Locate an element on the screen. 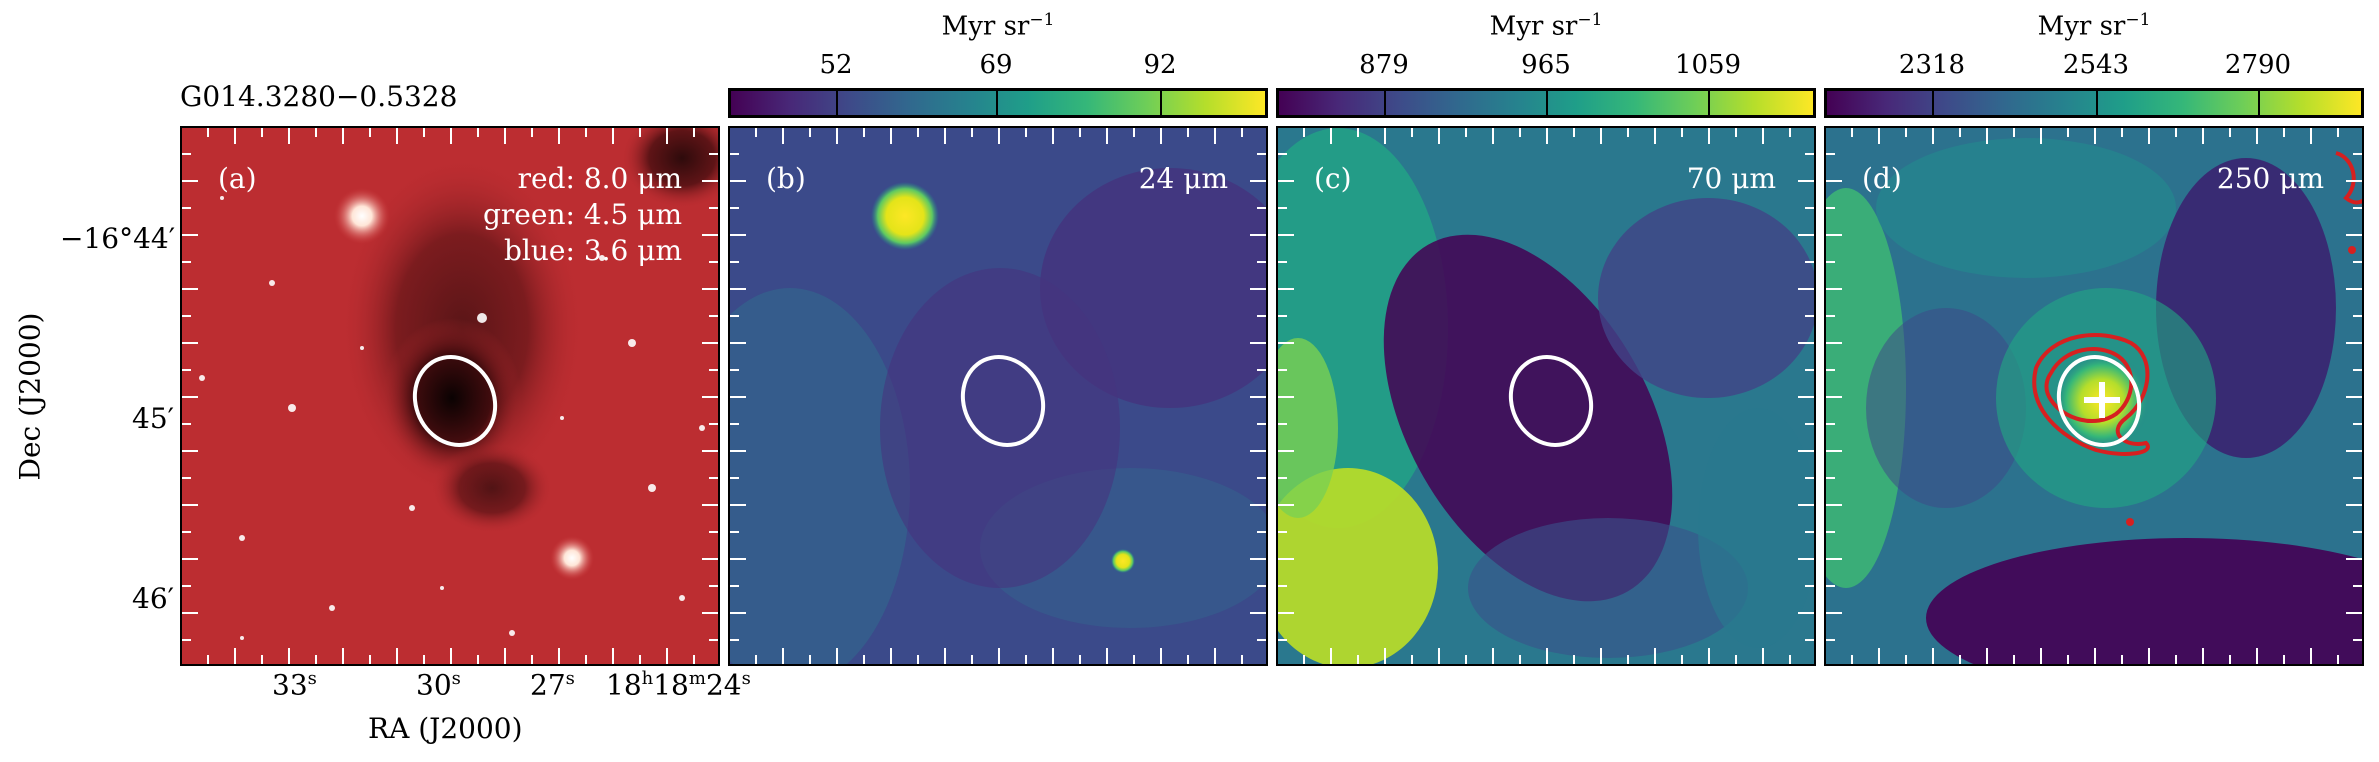  ra-tick-label: 27s is located at coordinates (552, 685).